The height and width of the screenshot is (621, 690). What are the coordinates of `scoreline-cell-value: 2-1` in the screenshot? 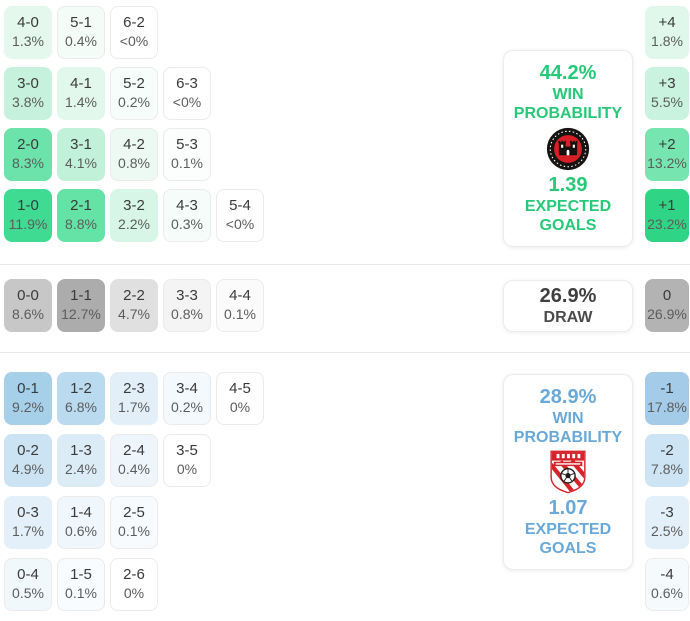 It's located at (81, 206).